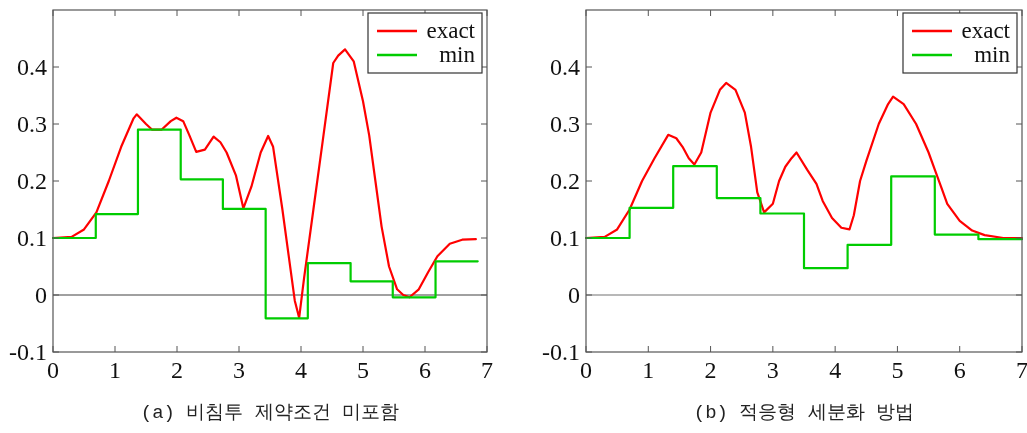 Image resolution: width=1027 pixels, height=433 pixels. I want to click on text: (a) 비침투 제약조건 미포함, so click(270, 413).